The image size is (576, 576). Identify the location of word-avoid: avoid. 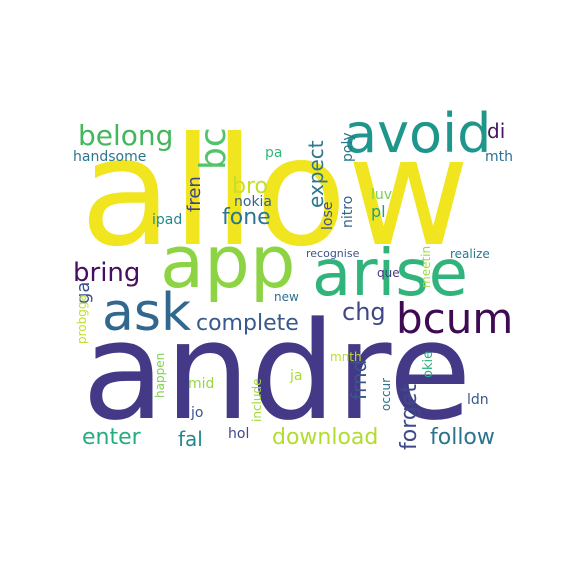
(417, 133).